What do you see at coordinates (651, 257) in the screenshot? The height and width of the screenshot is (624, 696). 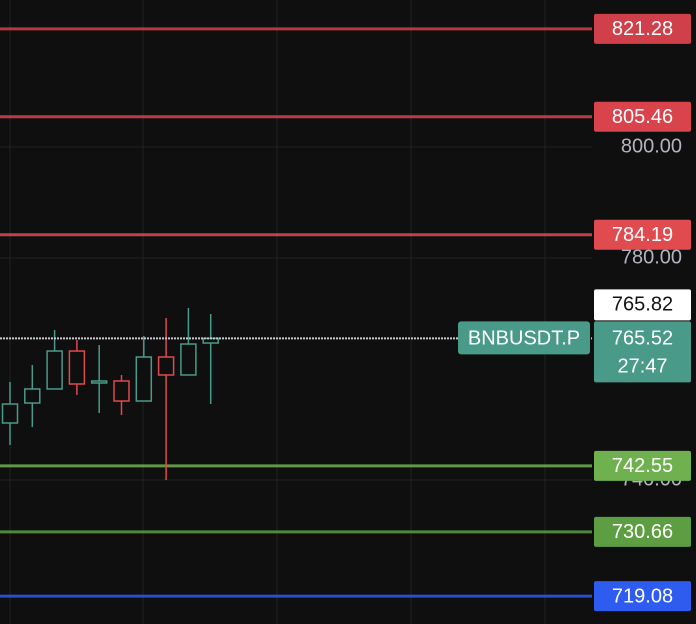 I see `y-tick-label: 780.00` at bounding box center [651, 257].